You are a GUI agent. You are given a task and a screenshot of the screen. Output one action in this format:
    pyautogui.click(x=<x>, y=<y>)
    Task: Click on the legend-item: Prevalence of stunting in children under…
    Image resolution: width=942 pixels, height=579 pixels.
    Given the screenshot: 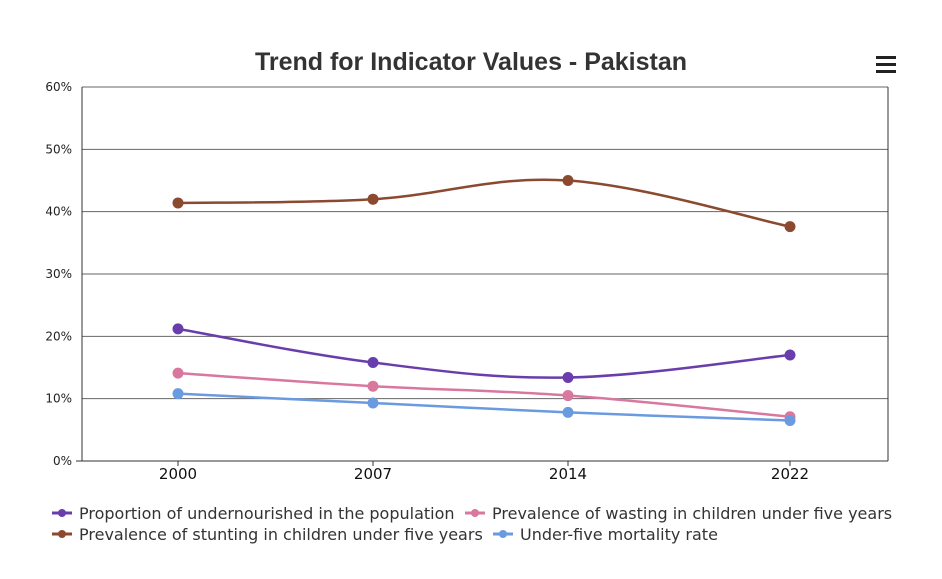 What is the action you would take?
    pyautogui.click(x=267, y=534)
    